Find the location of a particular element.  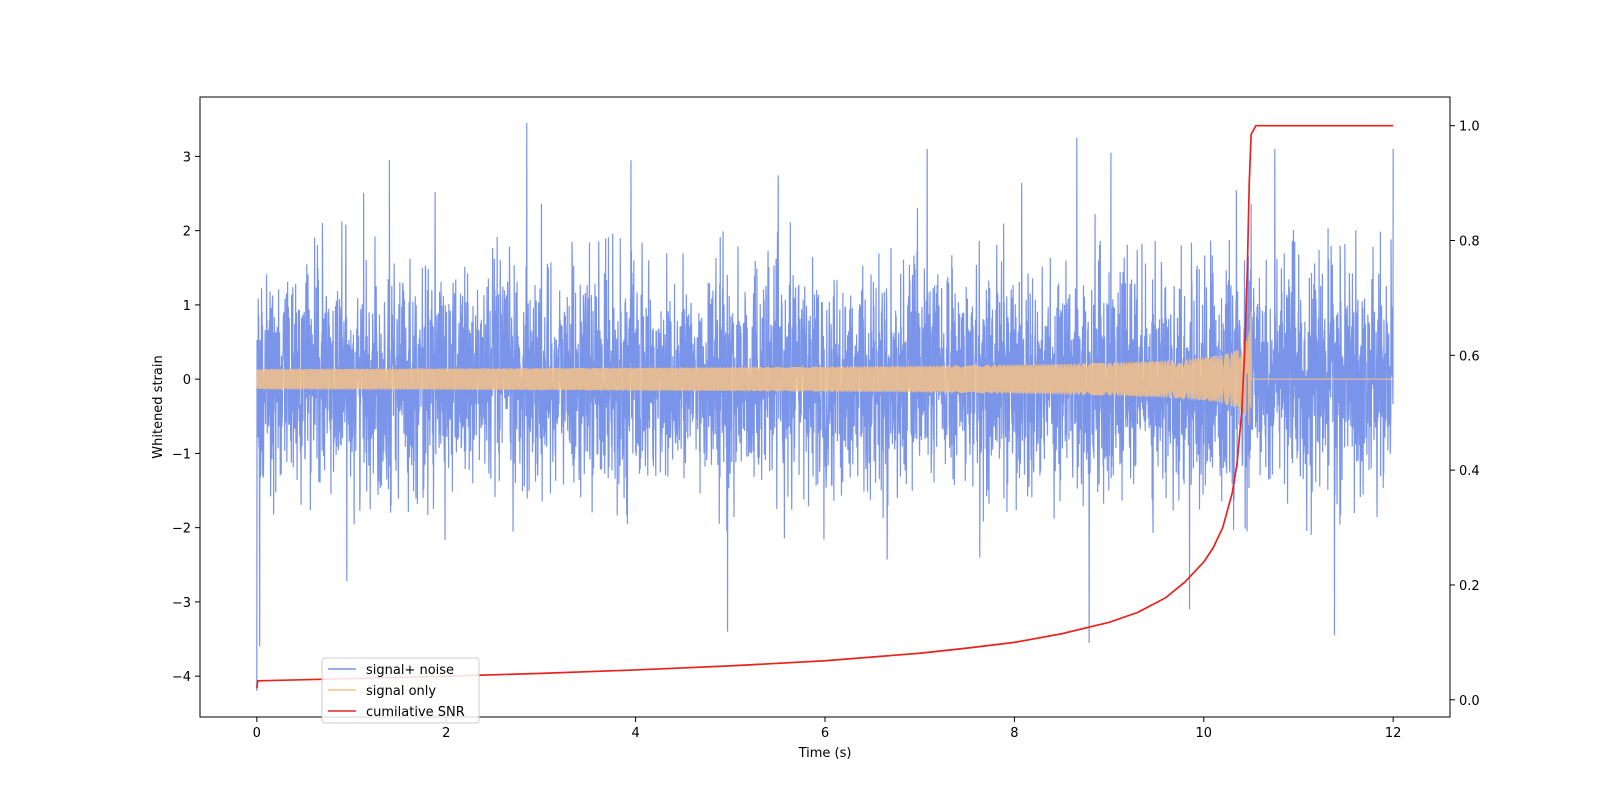

x-tick-label: 6 is located at coordinates (825, 733).